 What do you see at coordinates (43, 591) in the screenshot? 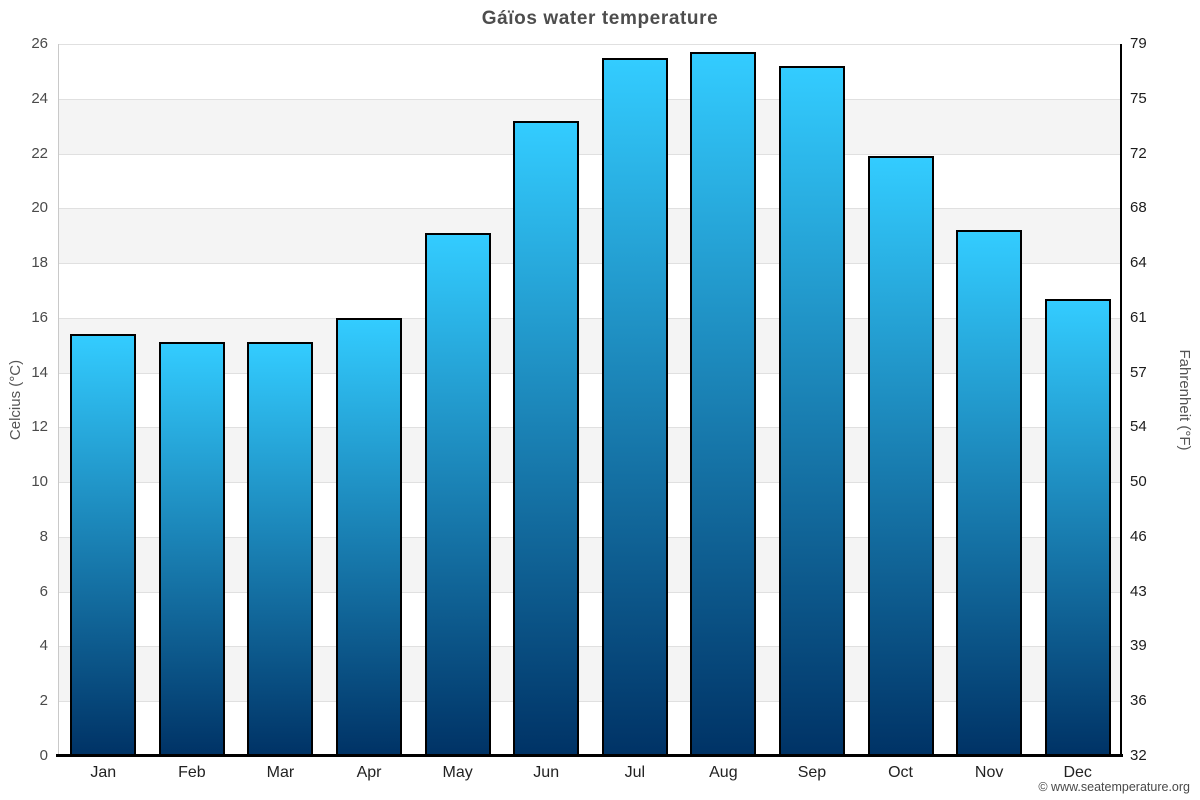
I see `y-tick-celsius: 6` at bounding box center [43, 591].